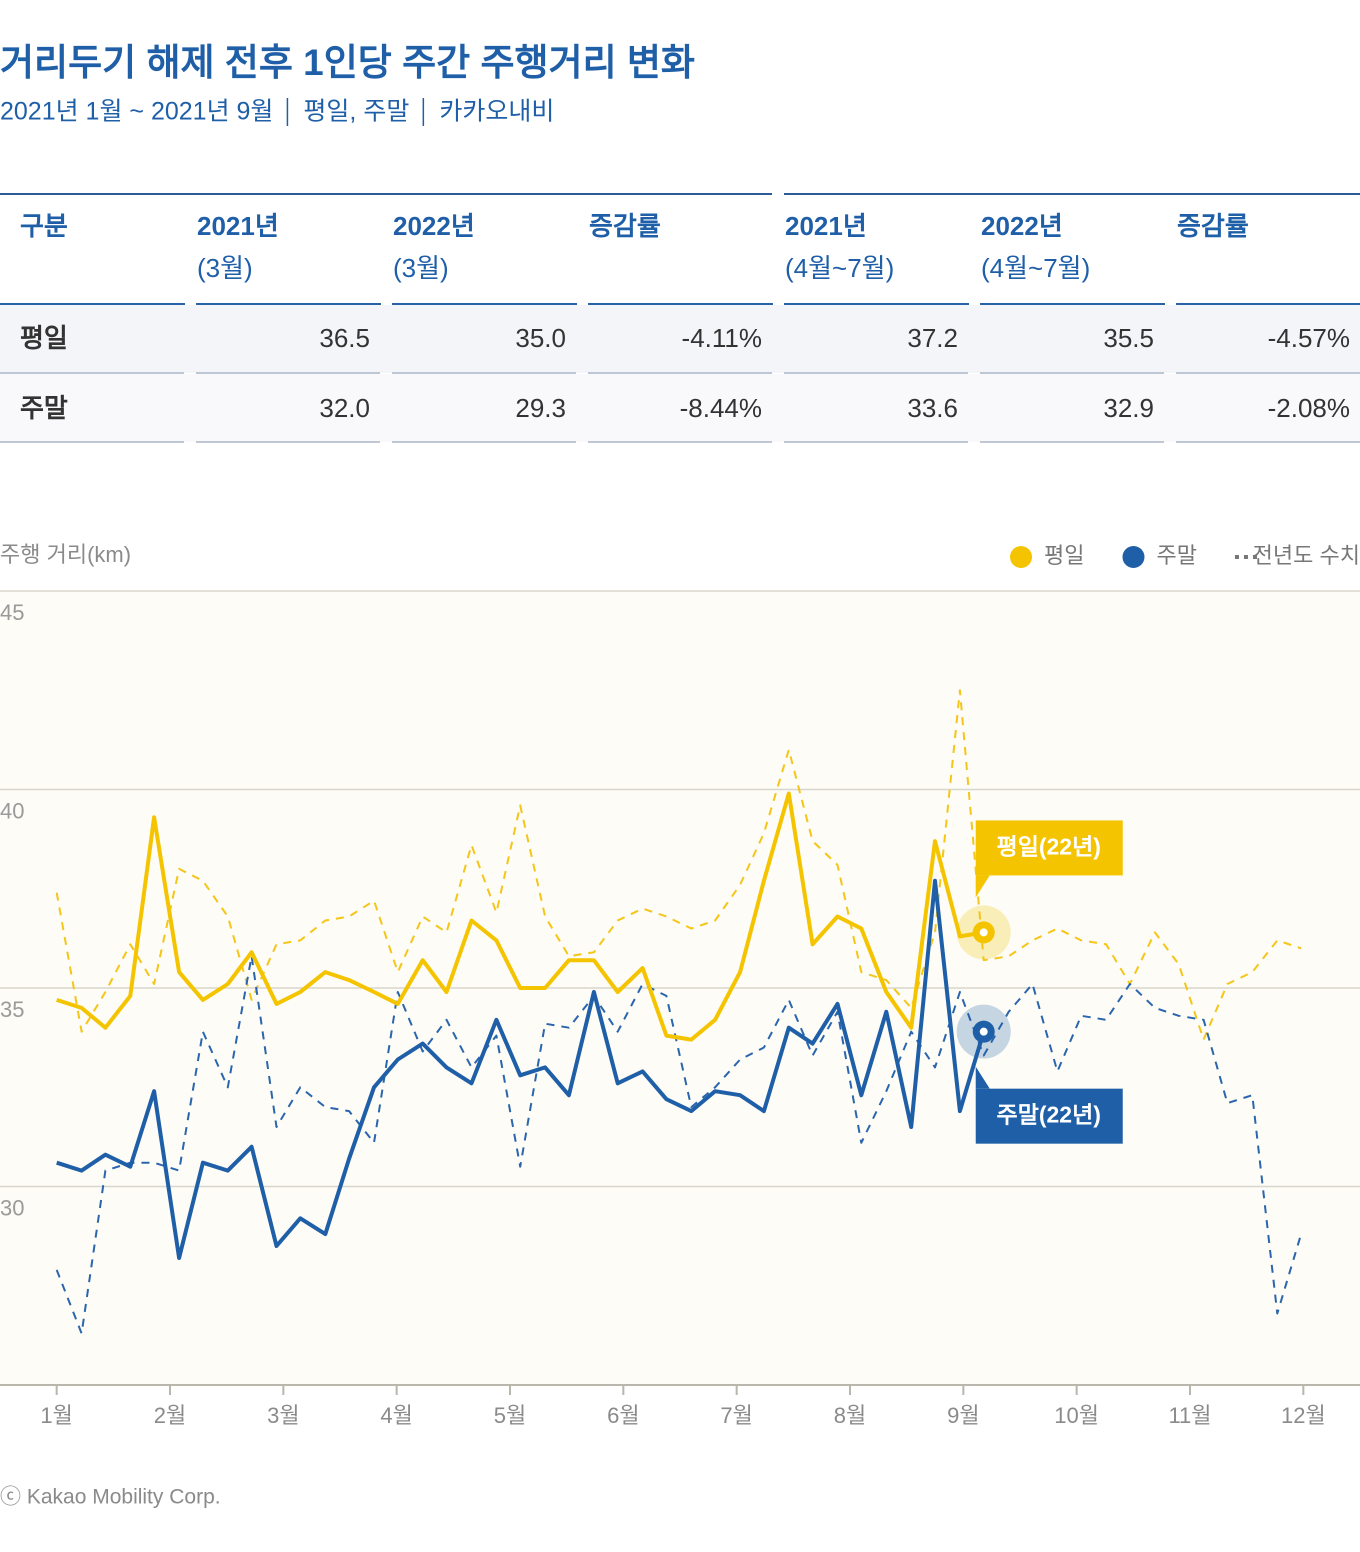 The height and width of the screenshot is (1552, 1360). What do you see at coordinates (12, 1207) in the screenshot?
I see `y-tick-label: 30` at bounding box center [12, 1207].